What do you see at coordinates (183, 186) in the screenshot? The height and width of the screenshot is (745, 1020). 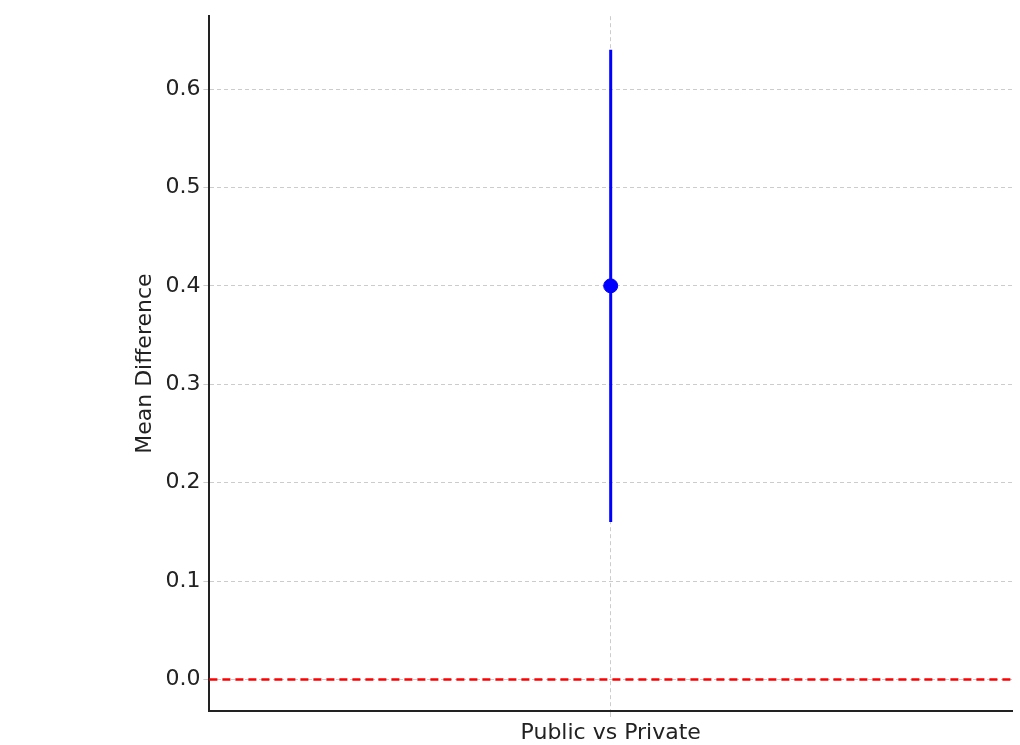 I see `y-tick-label: 0.5` at bounding box center [183, 186].